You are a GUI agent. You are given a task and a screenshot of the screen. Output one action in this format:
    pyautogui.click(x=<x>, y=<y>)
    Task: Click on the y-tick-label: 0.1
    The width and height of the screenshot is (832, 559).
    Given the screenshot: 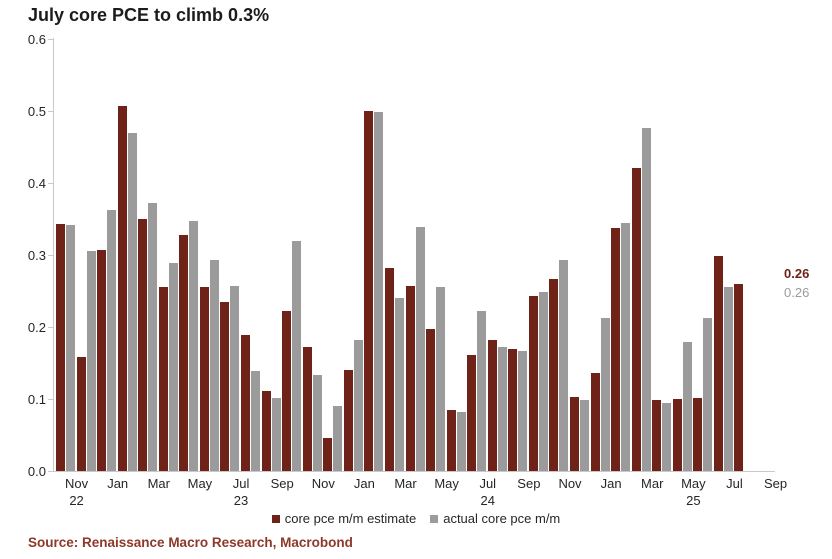 What is the action you would take?
    pyautogui.click(x=36, y=399)
    